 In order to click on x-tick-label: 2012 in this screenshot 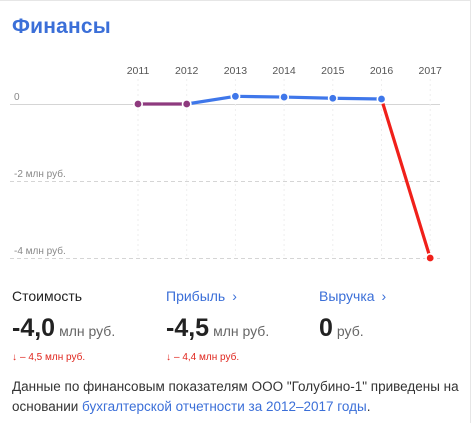, I will do `click(187, 71)`.